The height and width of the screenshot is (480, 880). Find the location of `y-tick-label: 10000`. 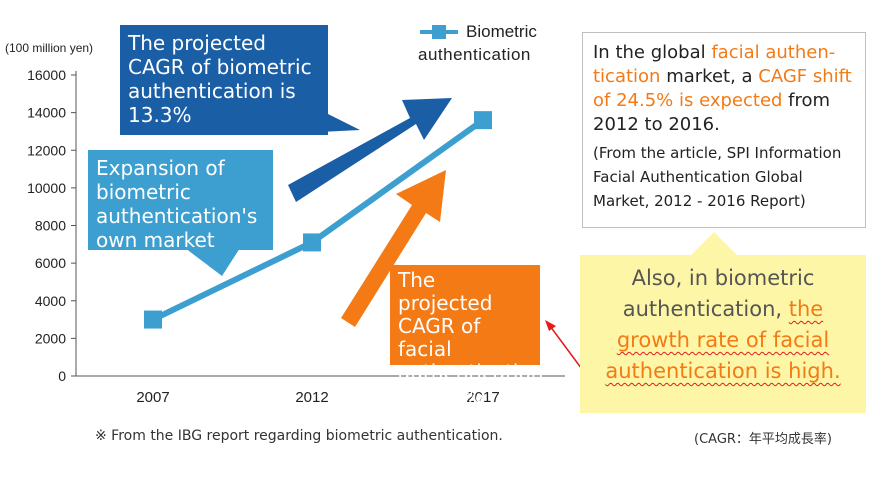

y-tick-label: 10000 is located at coordinates (46, 188).